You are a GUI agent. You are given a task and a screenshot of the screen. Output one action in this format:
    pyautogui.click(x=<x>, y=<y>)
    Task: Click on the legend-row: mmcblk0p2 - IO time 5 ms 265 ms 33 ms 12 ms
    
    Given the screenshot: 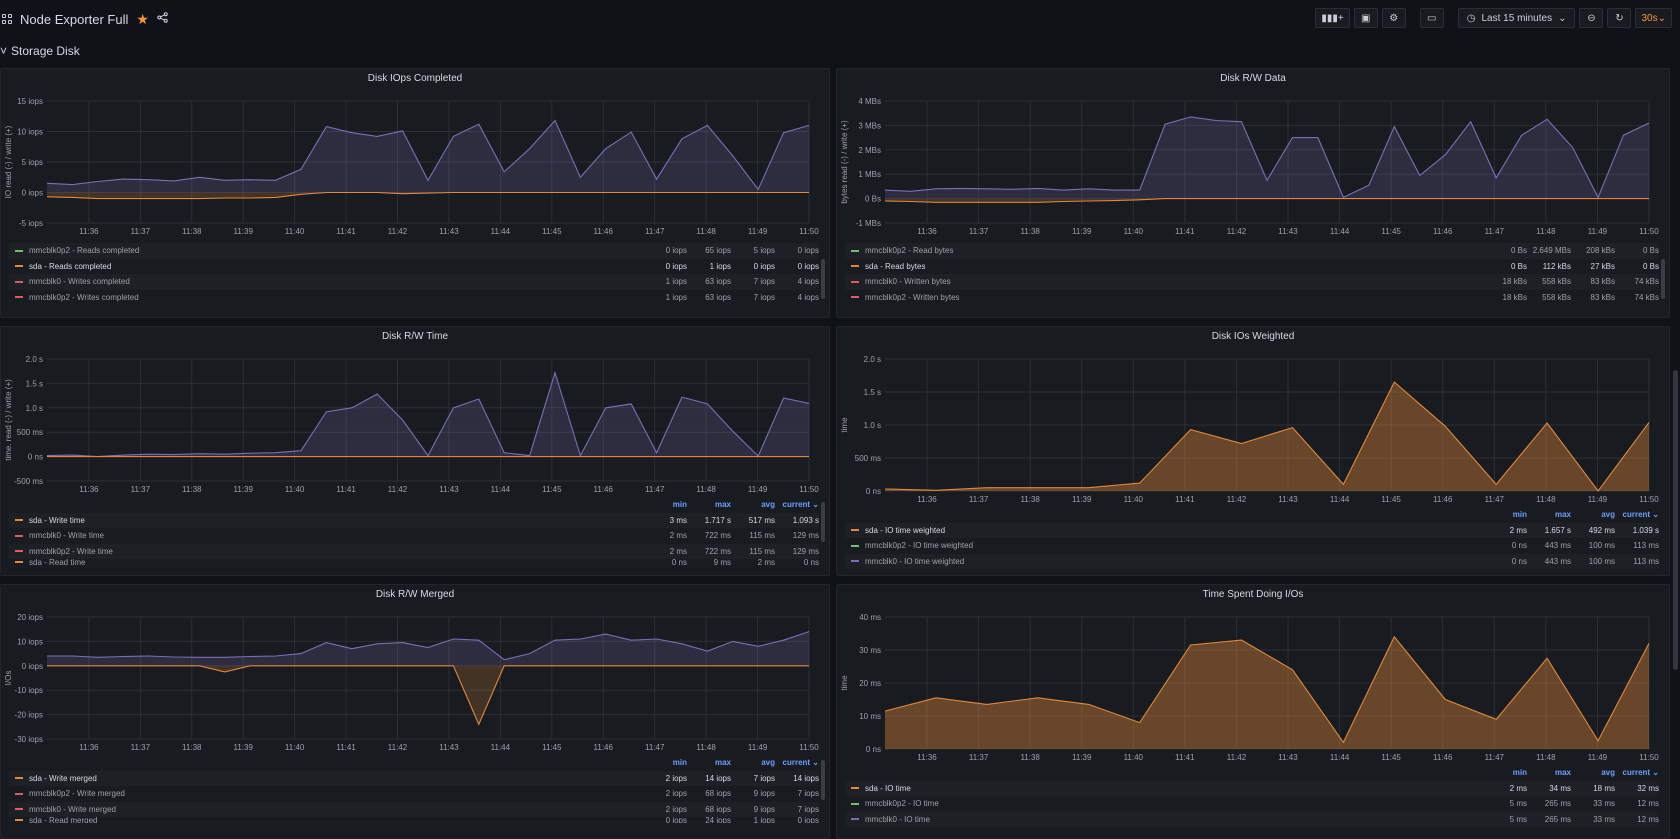 What is the action you would take?
    pyautogui.click(x=1252, y=804)
    